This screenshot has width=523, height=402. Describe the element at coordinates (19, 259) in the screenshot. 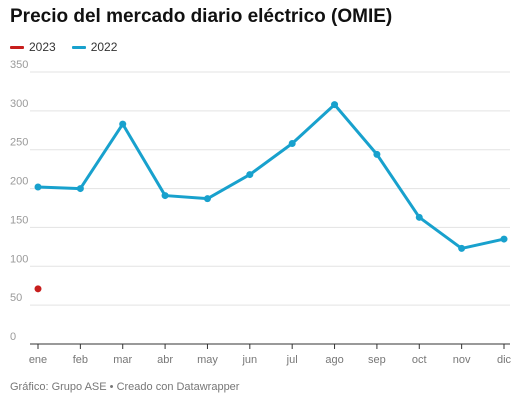

I see `y-tick-label-100: 100` at that location.